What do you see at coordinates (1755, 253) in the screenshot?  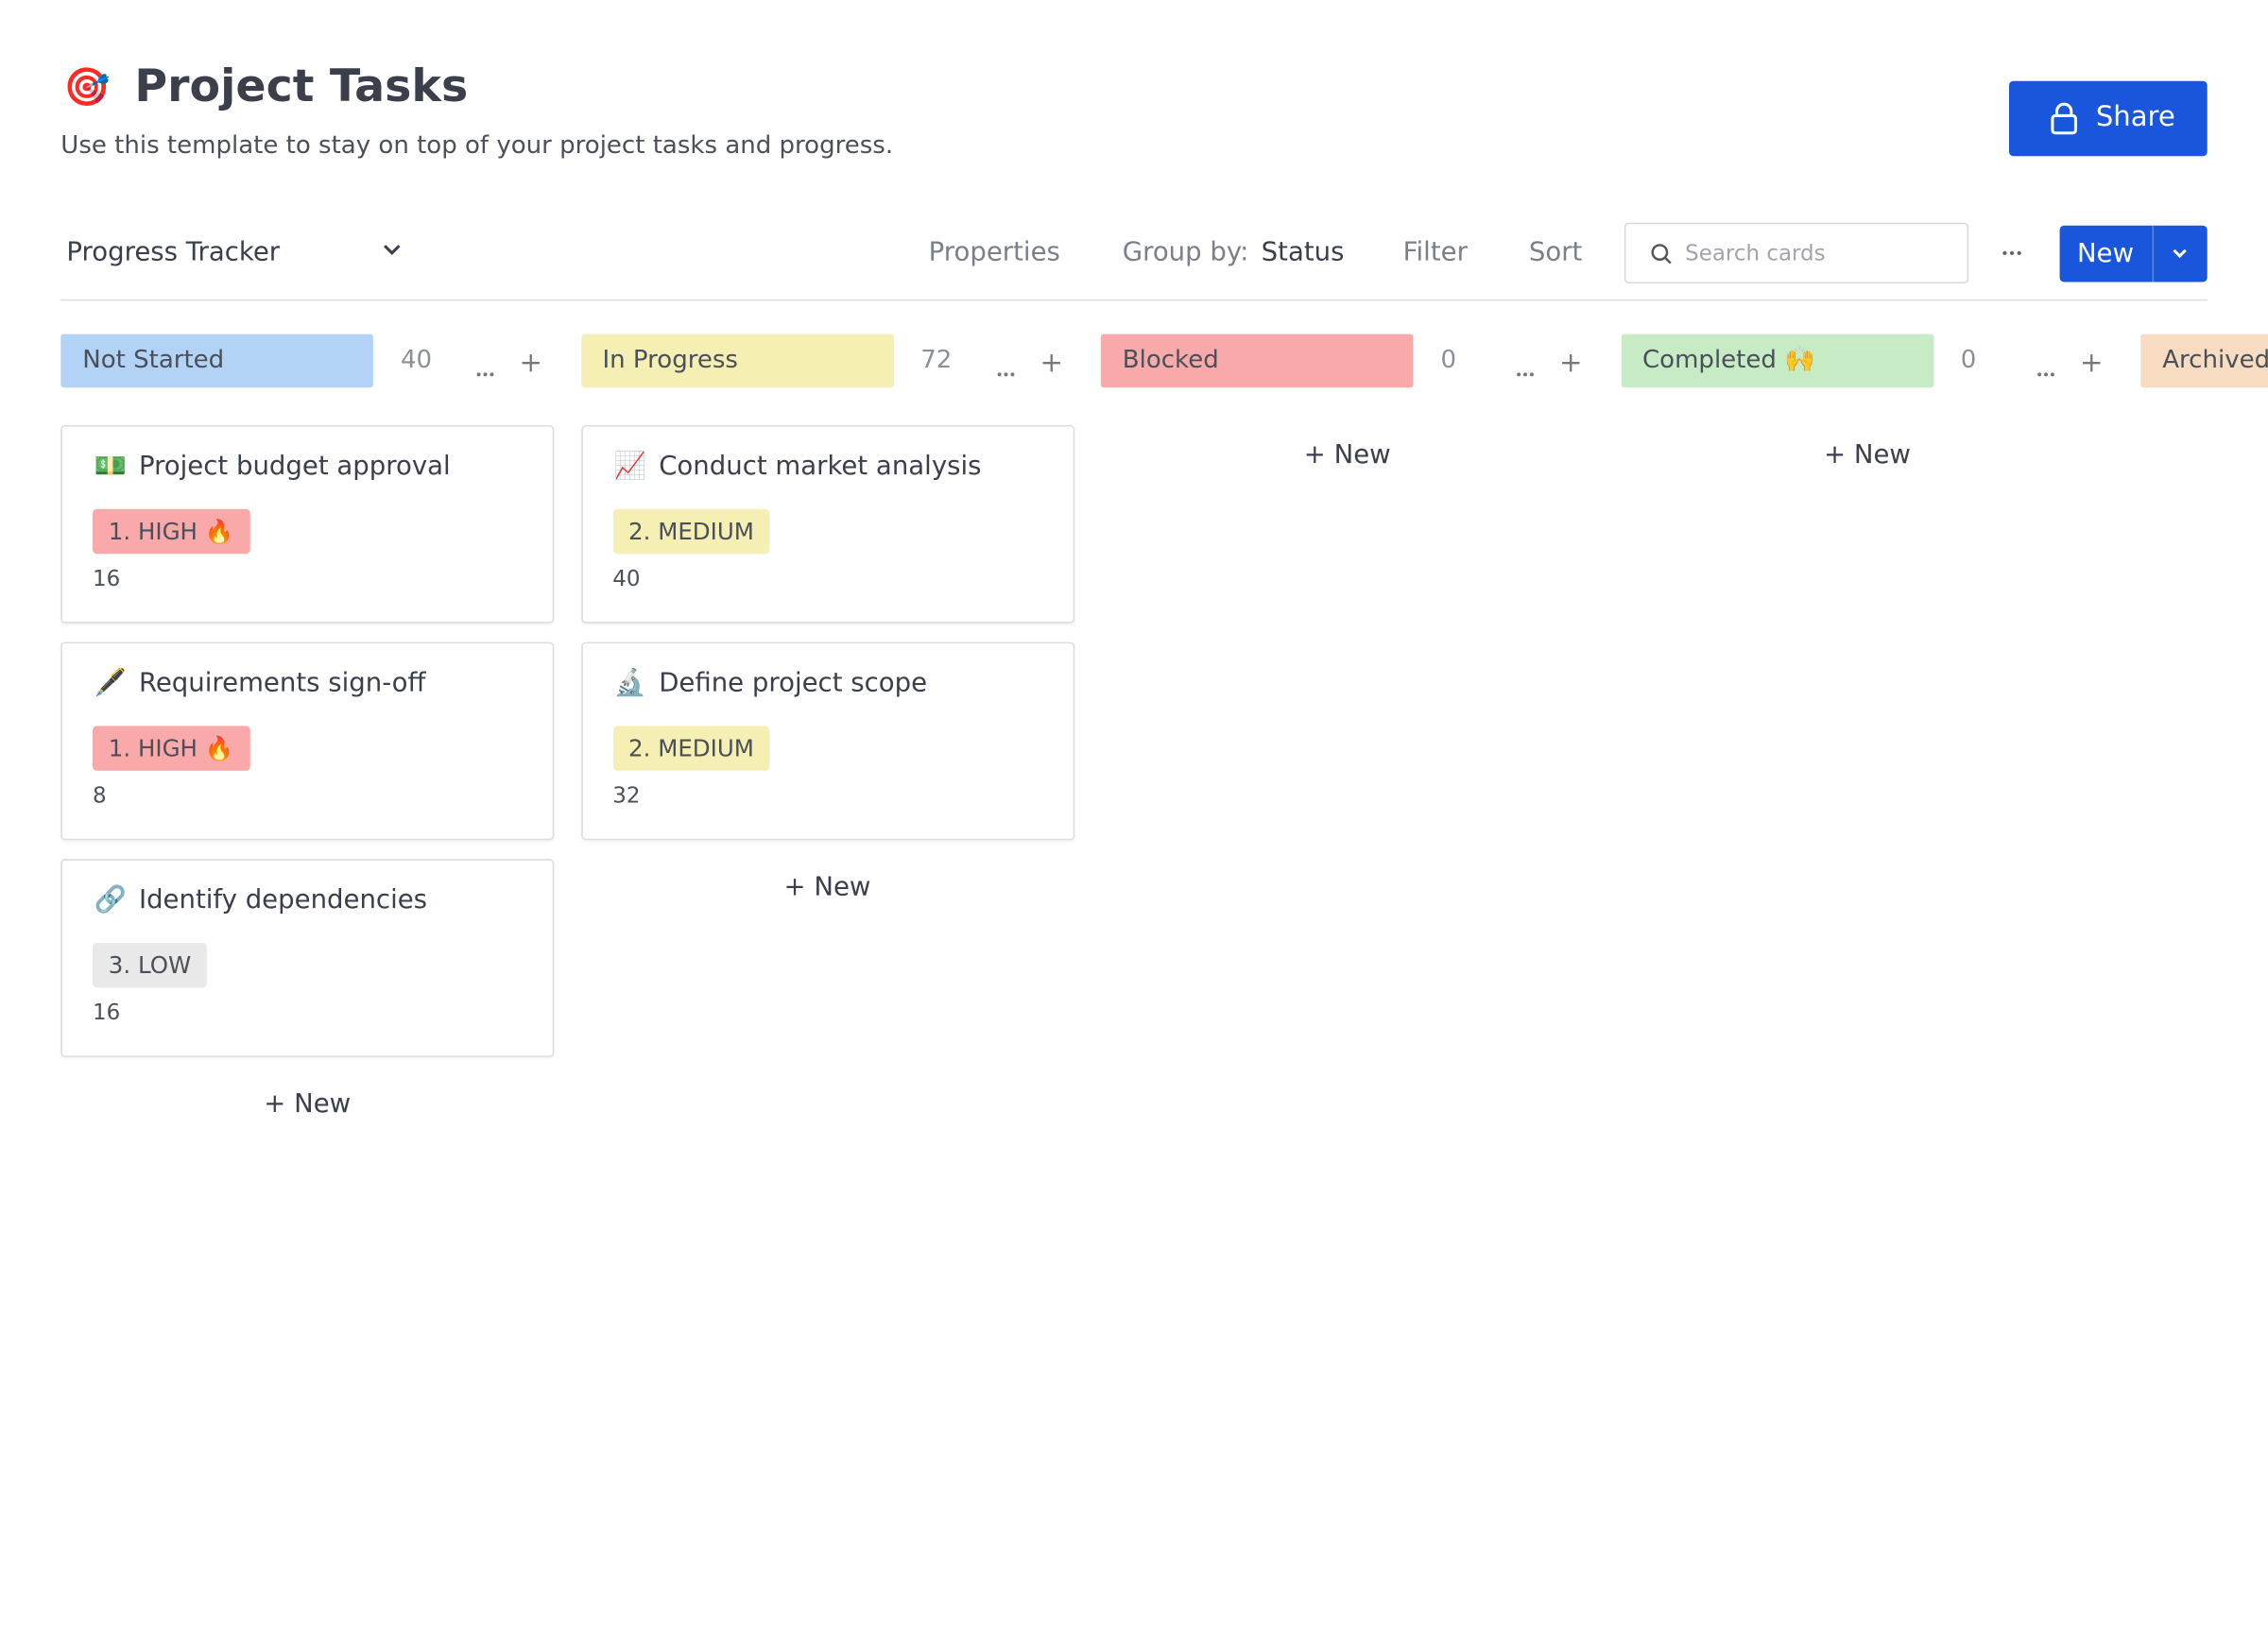 I see `search-placeholder: Search cards` at bounding box center [1755, 253].